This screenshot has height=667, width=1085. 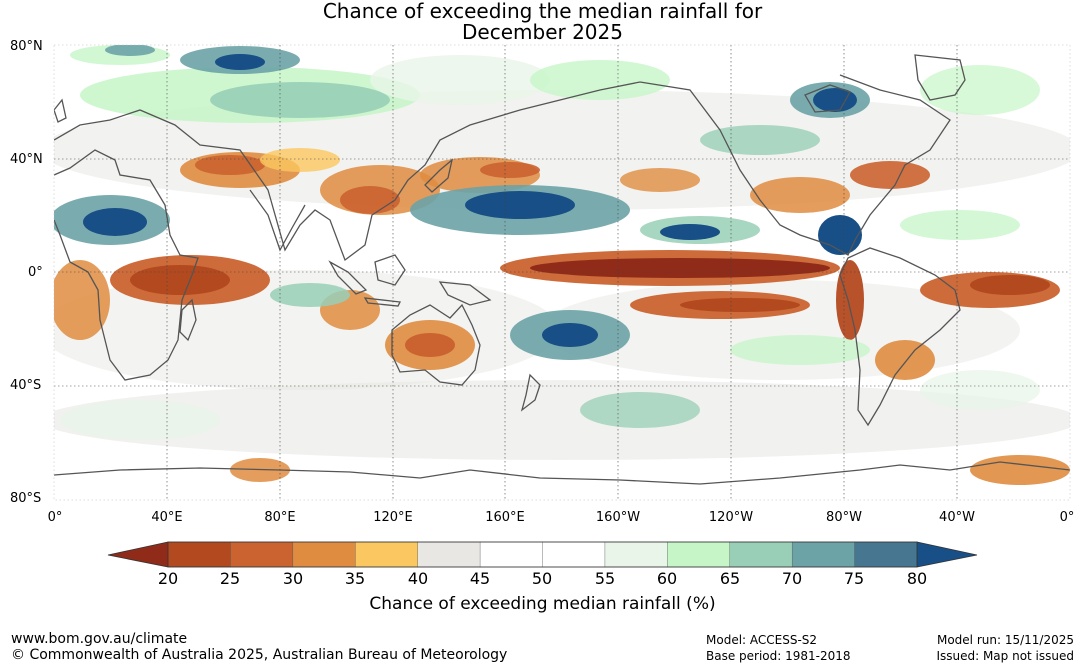 I want to click on colorbar-tick: 55, so click(x=605, y=578).